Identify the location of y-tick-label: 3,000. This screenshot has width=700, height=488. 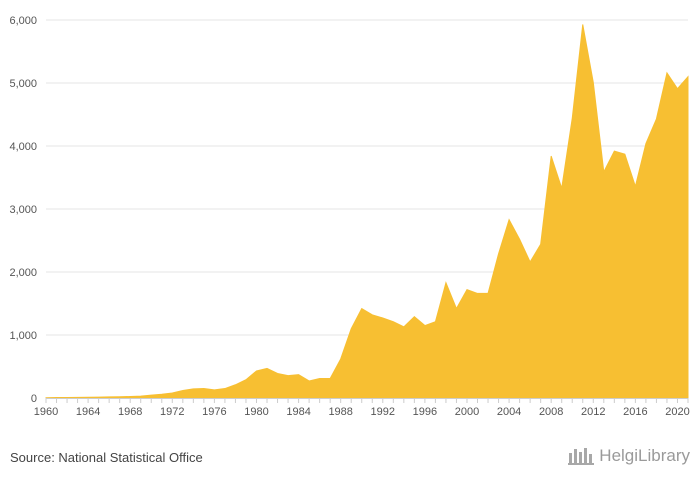
(23, 210).